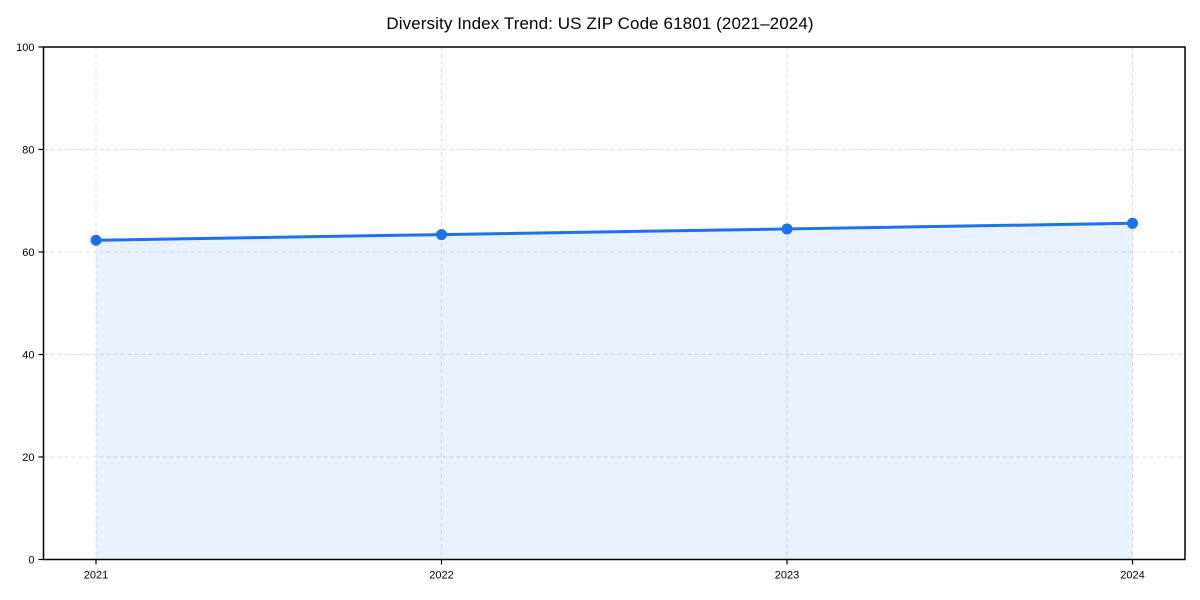  What do you see at coordinates (25, 48) in the screenshot?
I see `y-axis-tick-label: 100` at bounding box center [25, 48].